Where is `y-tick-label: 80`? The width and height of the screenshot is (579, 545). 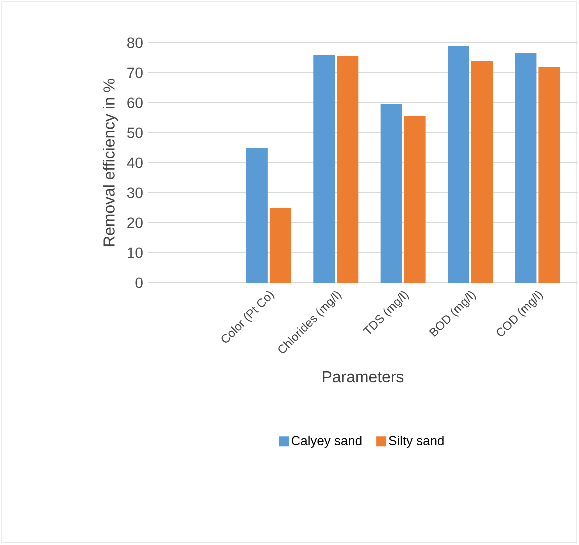 y-tick-label: 80 is located at coordinates (135, 43).